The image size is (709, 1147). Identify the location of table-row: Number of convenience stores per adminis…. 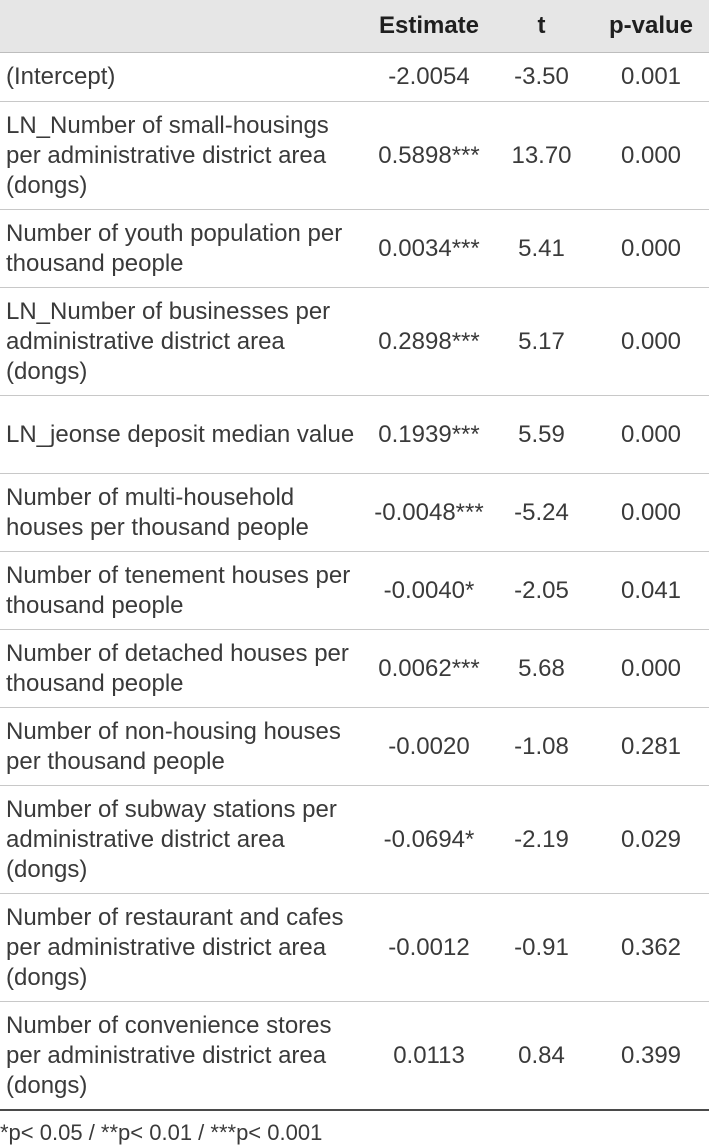
(354, 1056).